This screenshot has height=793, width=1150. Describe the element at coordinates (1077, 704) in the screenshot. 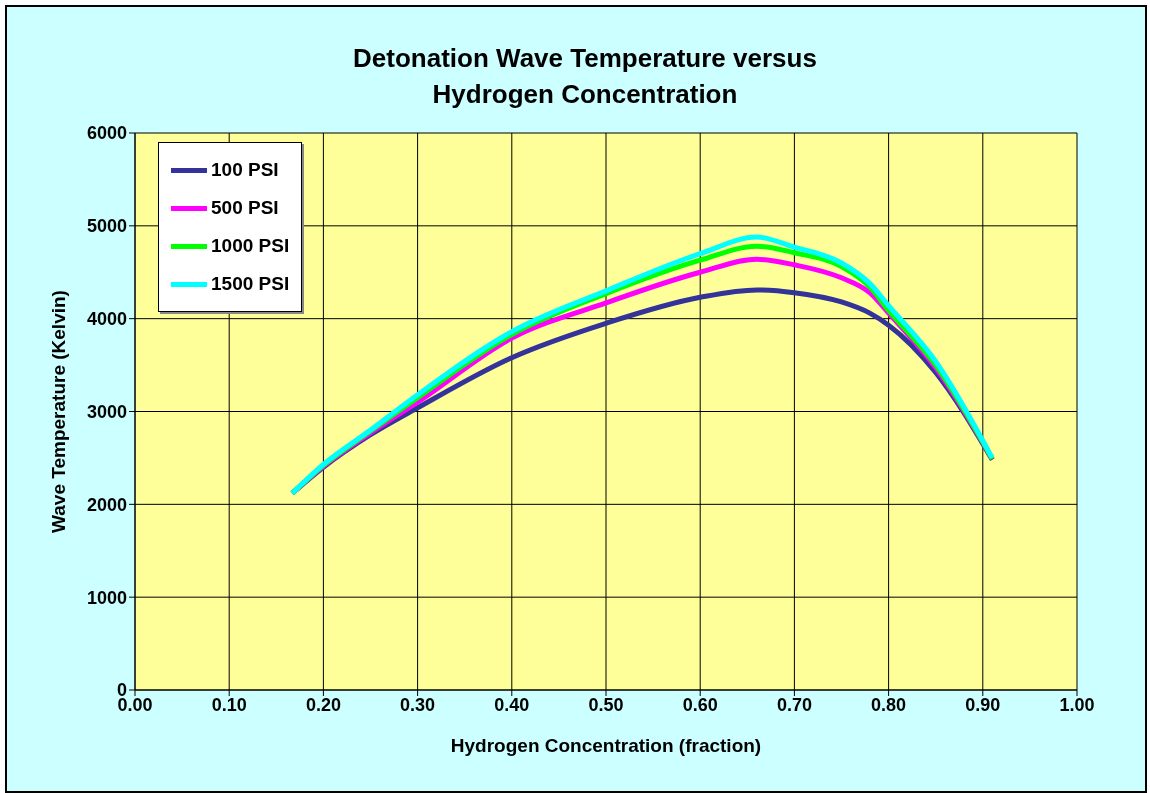

I see `x-tick-label: 1.00` at that location.